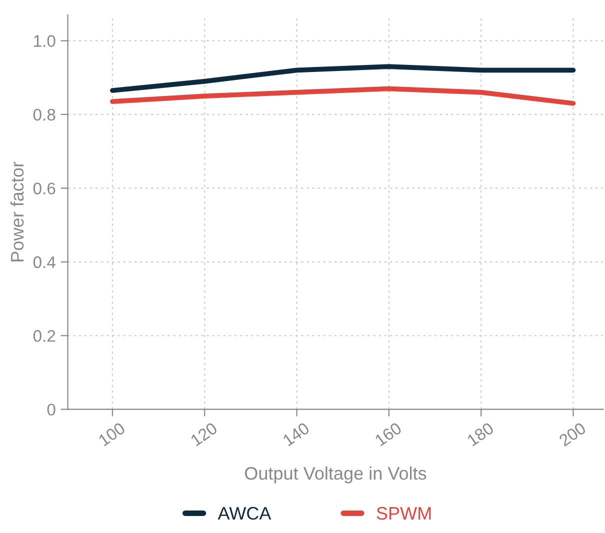 The image size is (605, 533). What do you see at coordinates (403, 513) in the screenshot?
I see `legend-label: SPWM` at bounding box center [403, 513].